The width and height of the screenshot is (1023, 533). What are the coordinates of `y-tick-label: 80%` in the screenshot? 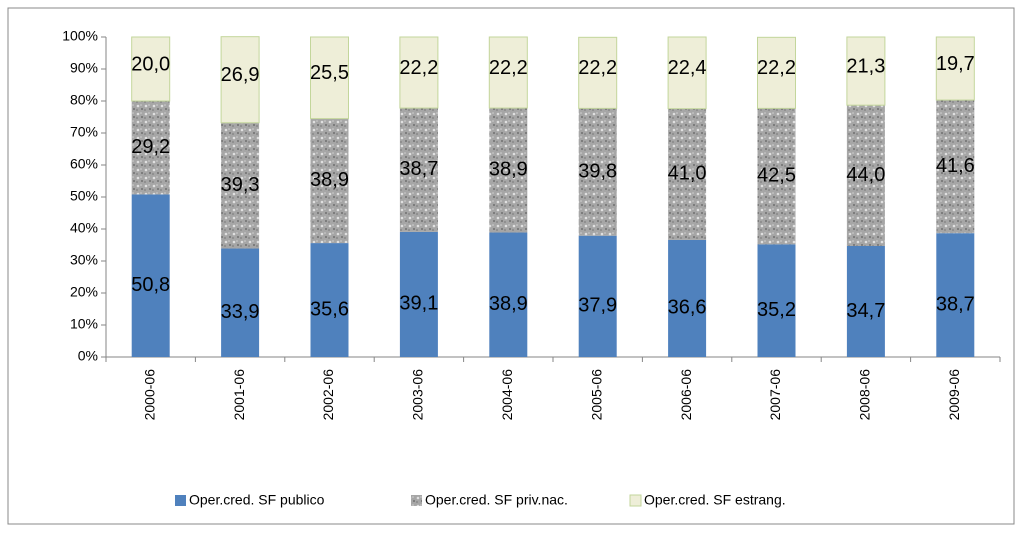 It's located at (84, 100).